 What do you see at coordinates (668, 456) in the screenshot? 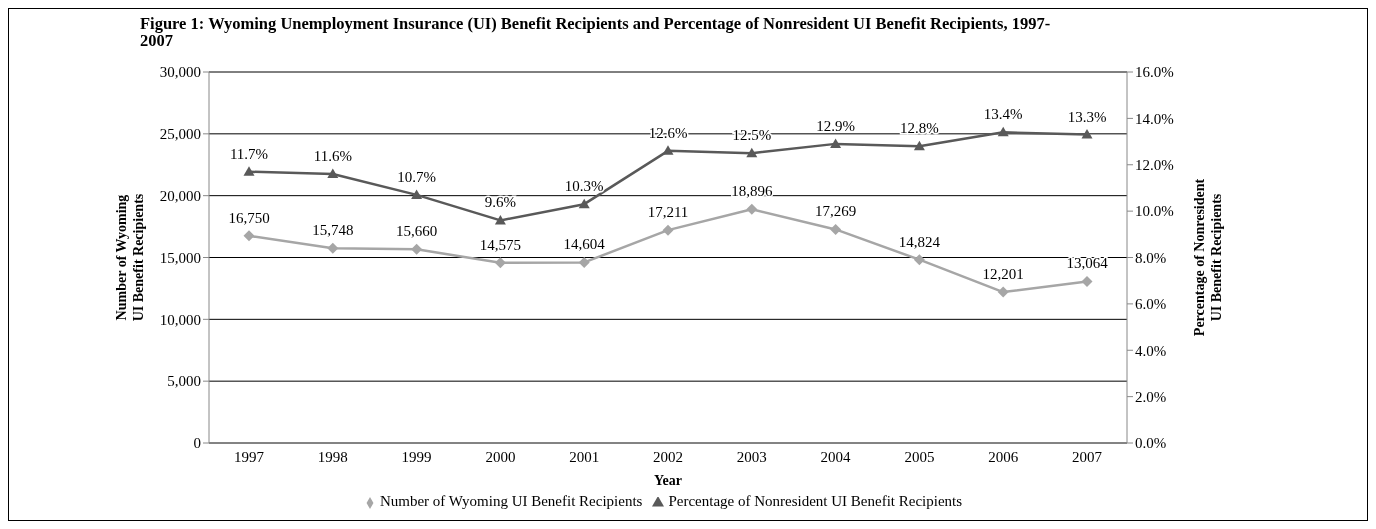
I see `x-tick-label: 2002` at bounding box center [668, 456].